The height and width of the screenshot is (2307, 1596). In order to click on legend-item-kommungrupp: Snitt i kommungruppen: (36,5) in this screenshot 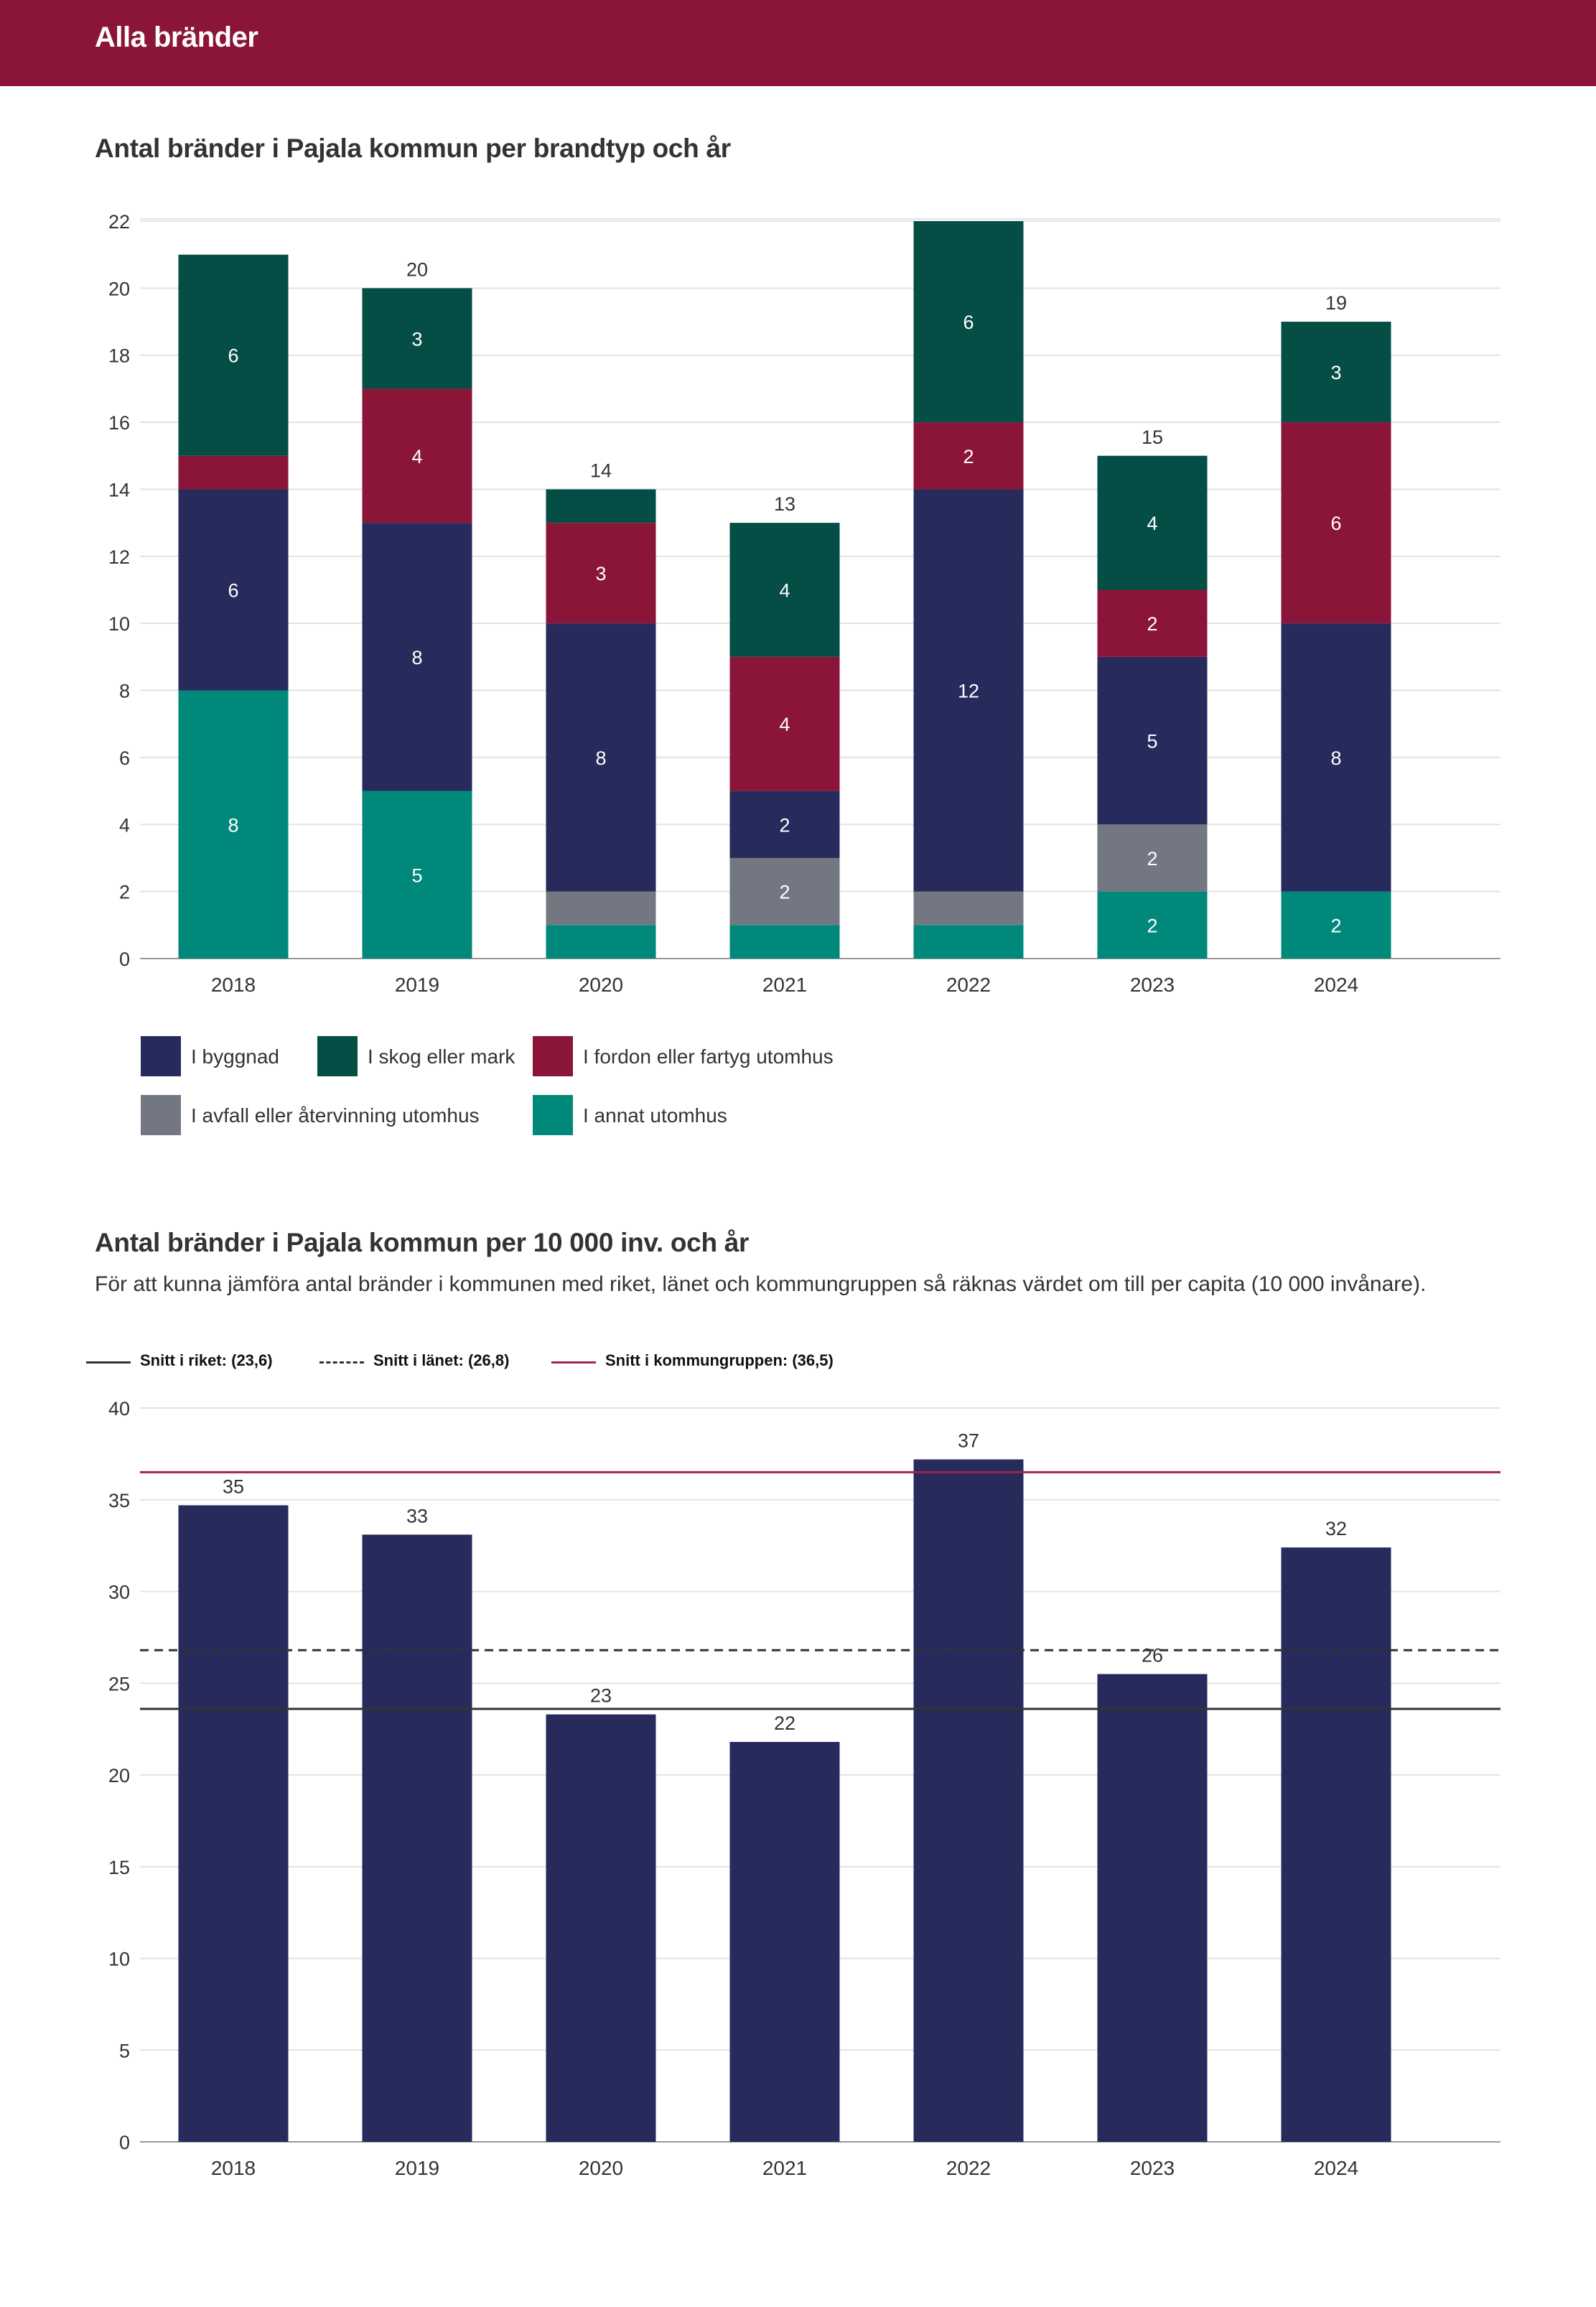, I will do `click(702, 1362)`.